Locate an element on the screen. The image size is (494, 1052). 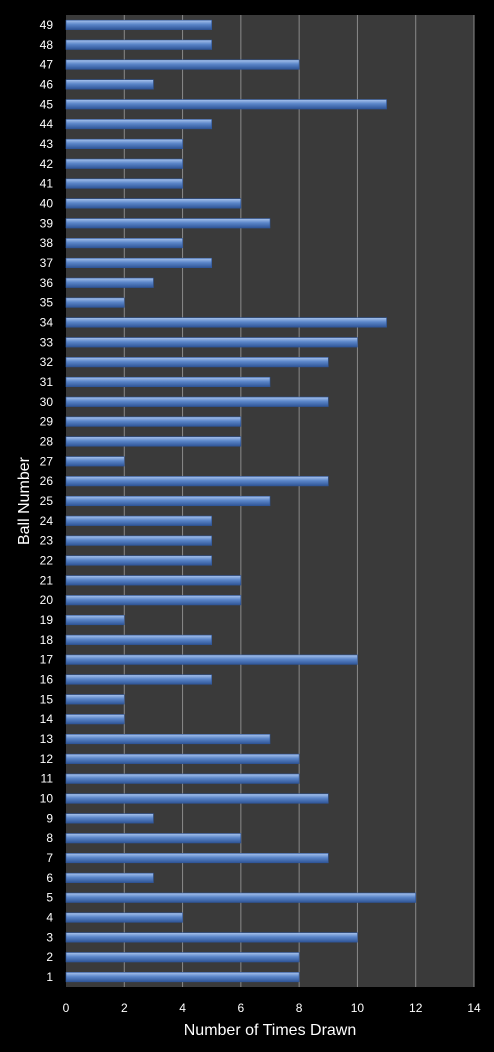
y-tick-label: 14 is located at coordinates (47, 719).